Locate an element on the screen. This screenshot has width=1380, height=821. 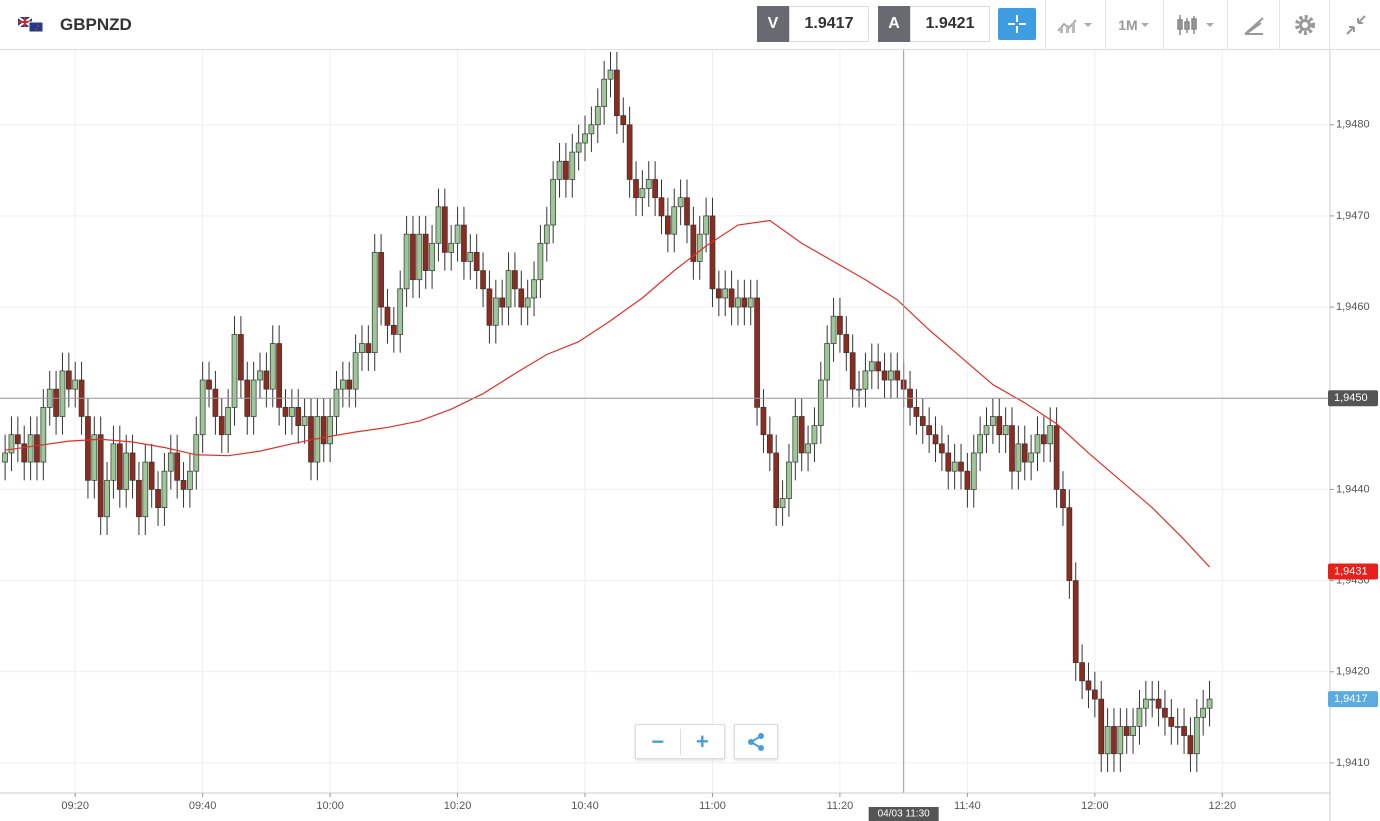
x-tick-label: 10:40 is located at coordinates (585, 806).